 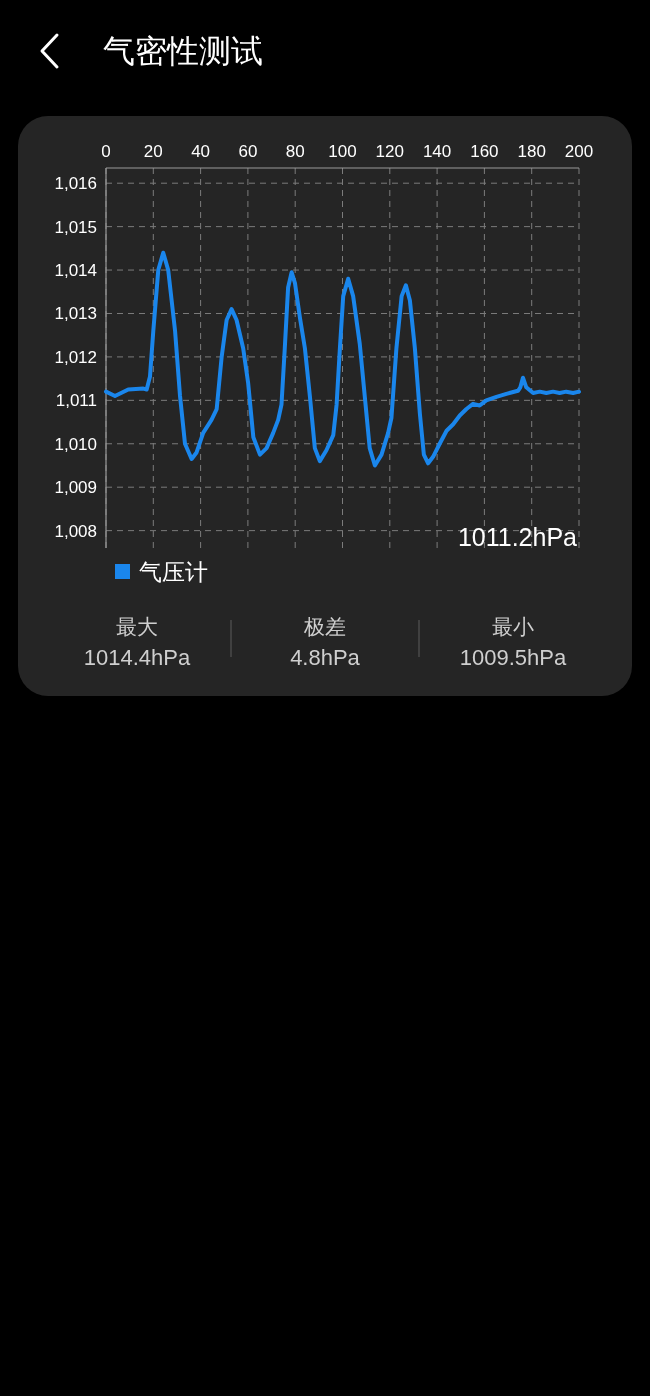 I want to click on annotation: 4.8hPa, so click(x=325, y=657).